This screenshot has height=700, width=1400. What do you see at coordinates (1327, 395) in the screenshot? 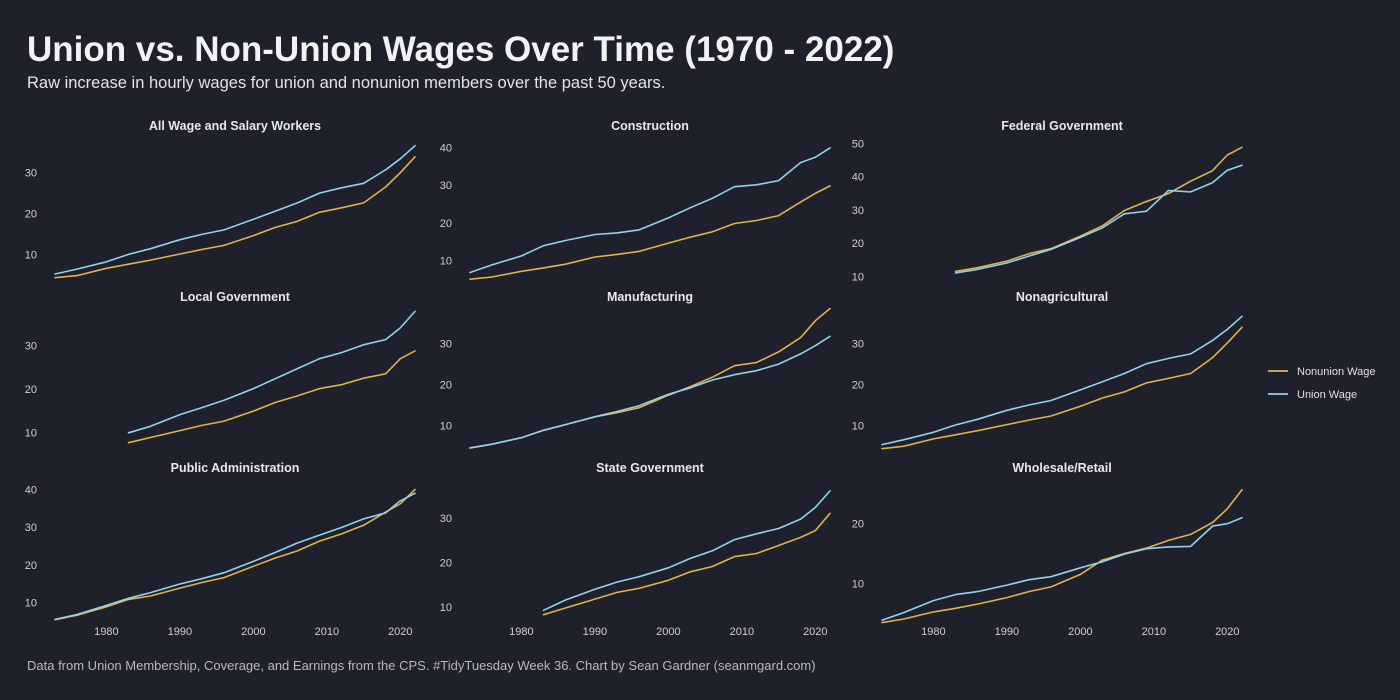
I see `legend-label: Union Wage` at bounding box center [1327, 395].